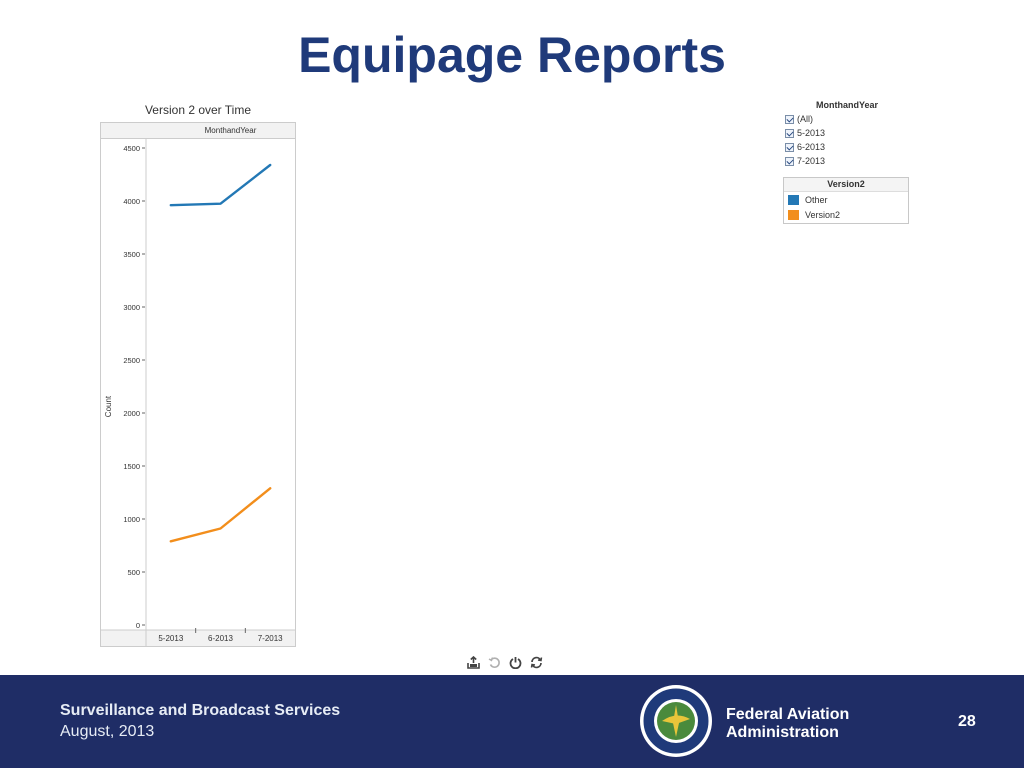 The image size is (1024, 768). I want to click on y-tick-label: 500, so click(133, 572).